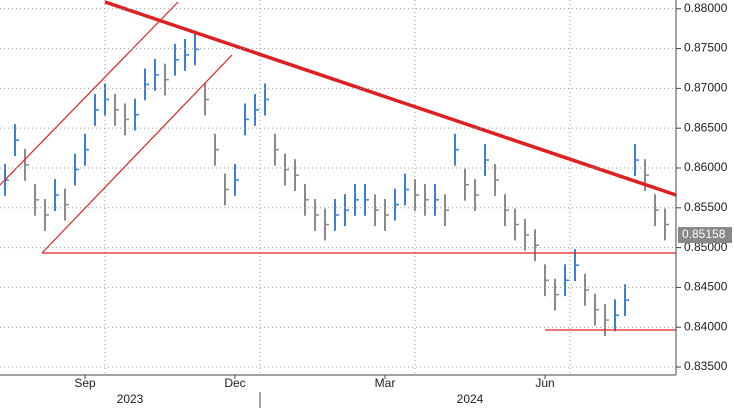  What do you see at coordinates (544, 383) in the screenshot?
I see `x-tick-label: Jun` at bounding box center [544, 383].